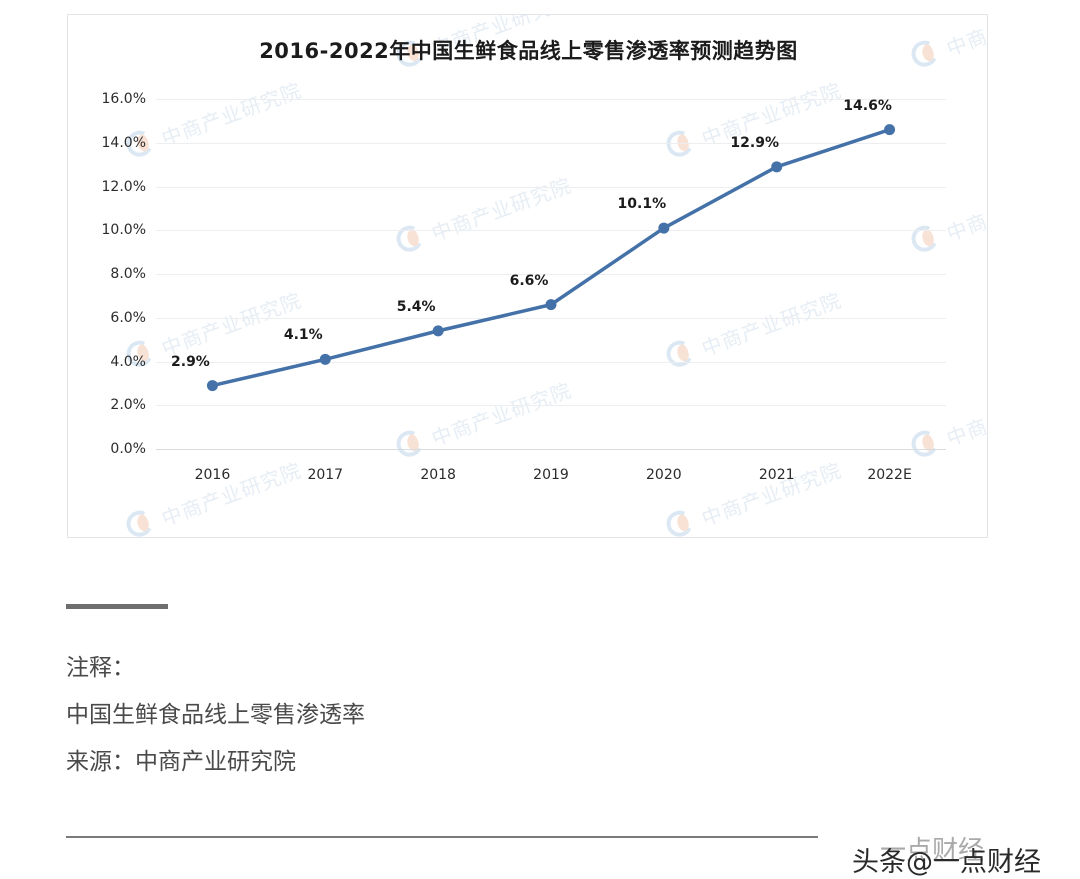 This screenshot has width=1080, height=879. What do you see at coordinates (117, 606) in the screenshot?
I see `section-divider-short` at bounding box center [117, 606].